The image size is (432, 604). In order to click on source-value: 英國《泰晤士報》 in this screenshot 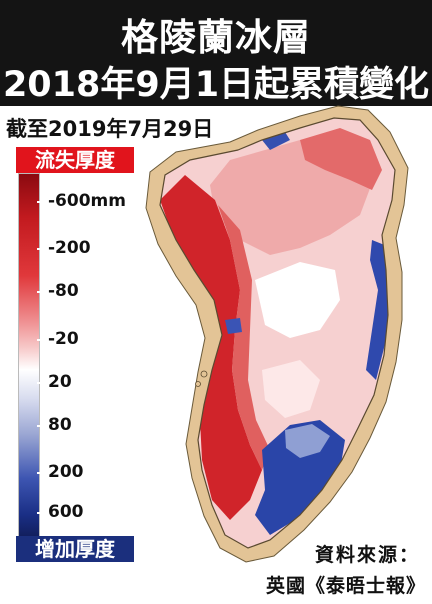, I will do `click(345, 586)`.